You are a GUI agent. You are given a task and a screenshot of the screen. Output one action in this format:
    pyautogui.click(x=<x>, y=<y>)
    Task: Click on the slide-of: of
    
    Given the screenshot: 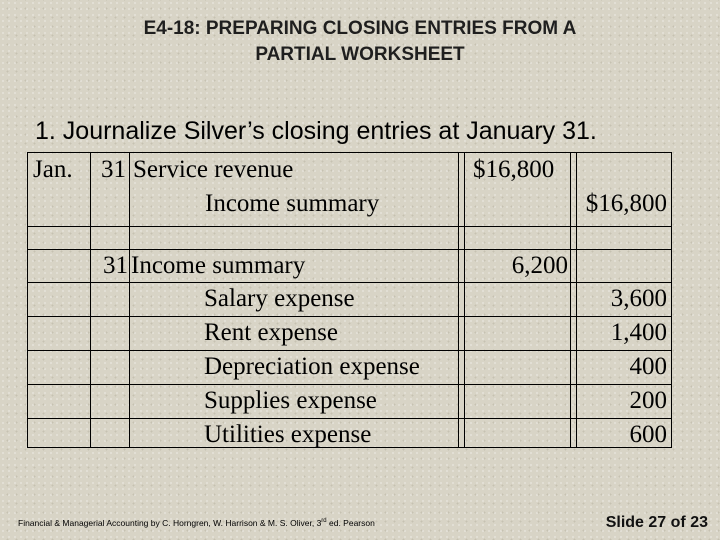 What is the action you would take?
    pyautogui.click(x=678, y=522)
    